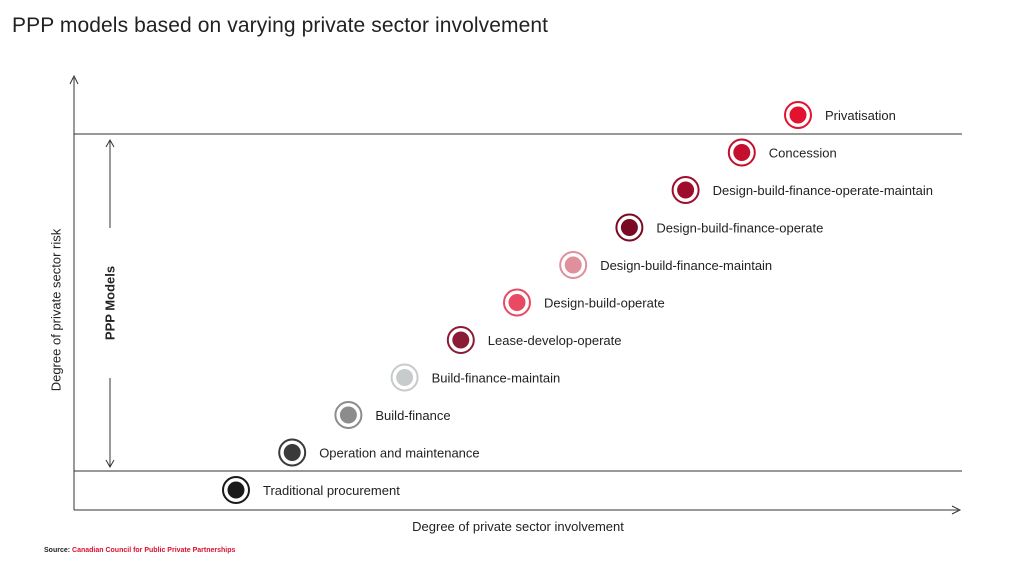  I want to click on y-axis-arrowhead, so click(74, 79).